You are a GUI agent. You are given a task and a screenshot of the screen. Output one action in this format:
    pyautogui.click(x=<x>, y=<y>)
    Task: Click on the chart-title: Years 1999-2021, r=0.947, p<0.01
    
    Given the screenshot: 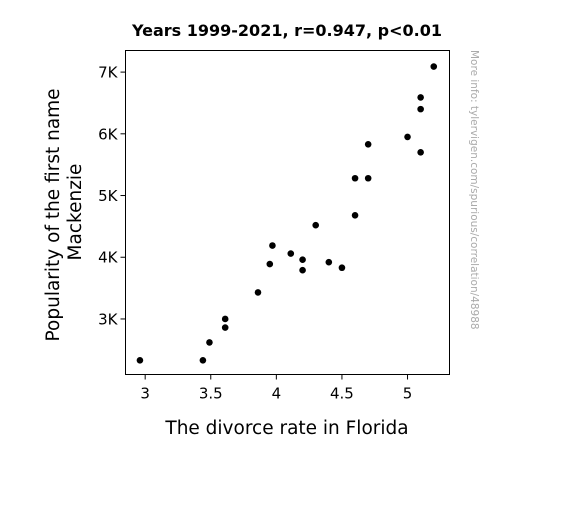 What is the action you would take?
    pyautogui.click(x=286, y=30)
    